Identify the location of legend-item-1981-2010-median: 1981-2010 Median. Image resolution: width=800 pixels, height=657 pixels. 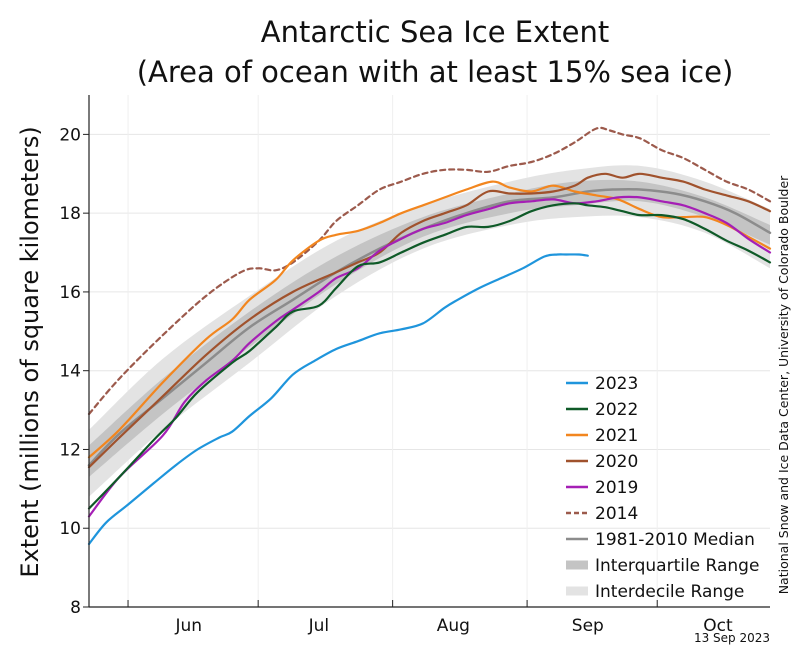
(660, 540).